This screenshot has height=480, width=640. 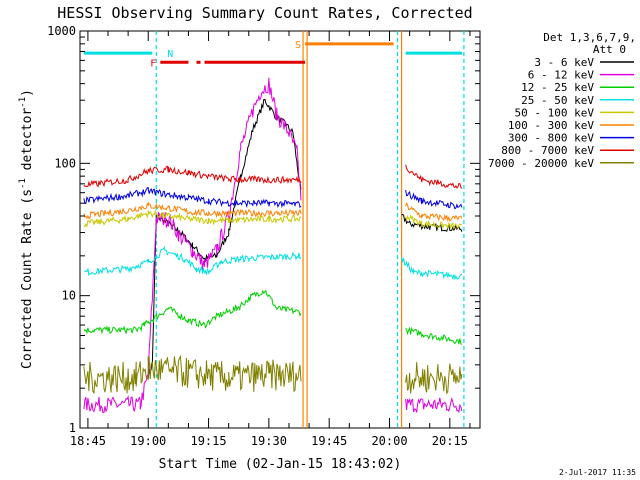 I want to click on legend-header-detectors: Det 1,3,6,7,9,, so click(x=589, y=37).